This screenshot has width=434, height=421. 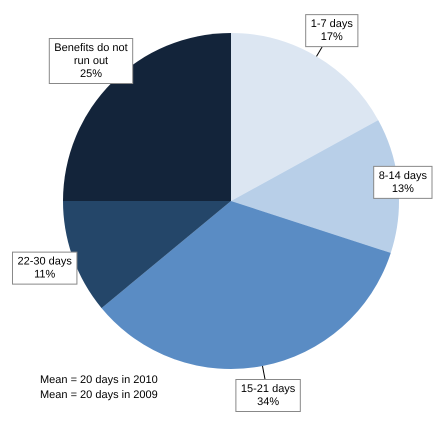 What do you see at coordinates (45, 274) in the screenshot?
I see `data-label: 11%` at bounding box center [45, 274].